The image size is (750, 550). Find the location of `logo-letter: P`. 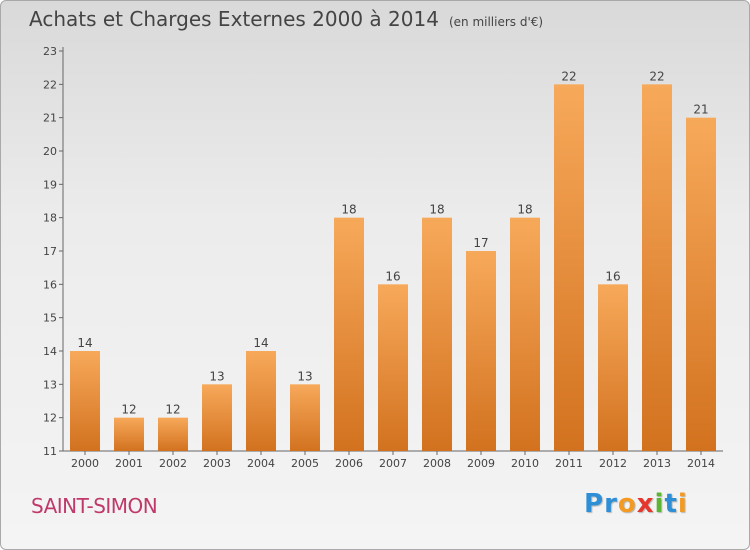

logo-letter: P is located at coordinates (594, 504).